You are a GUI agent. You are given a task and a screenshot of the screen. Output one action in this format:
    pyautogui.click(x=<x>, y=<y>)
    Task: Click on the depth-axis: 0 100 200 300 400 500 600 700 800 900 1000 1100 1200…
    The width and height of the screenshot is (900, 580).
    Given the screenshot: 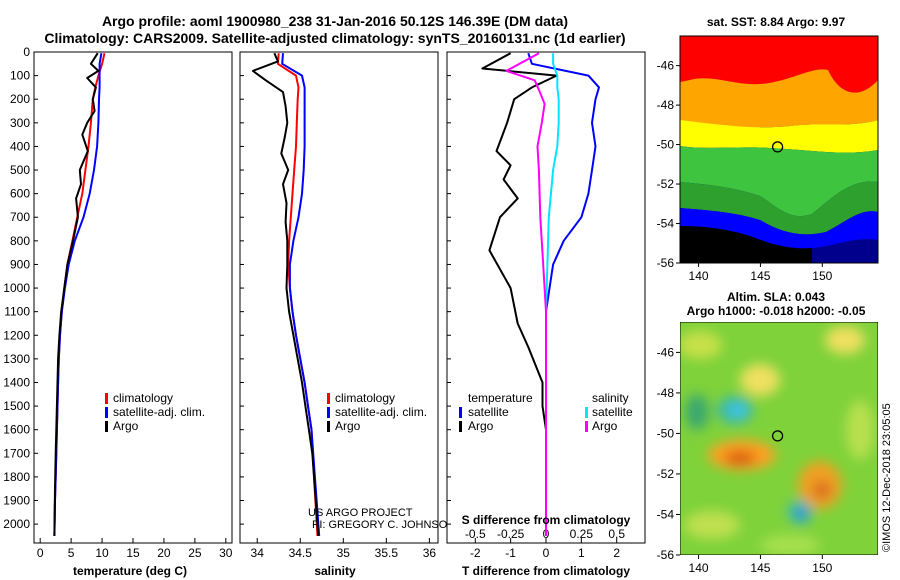 What is the action you would take?
    pyautogui.click(x=20, y=288)
    